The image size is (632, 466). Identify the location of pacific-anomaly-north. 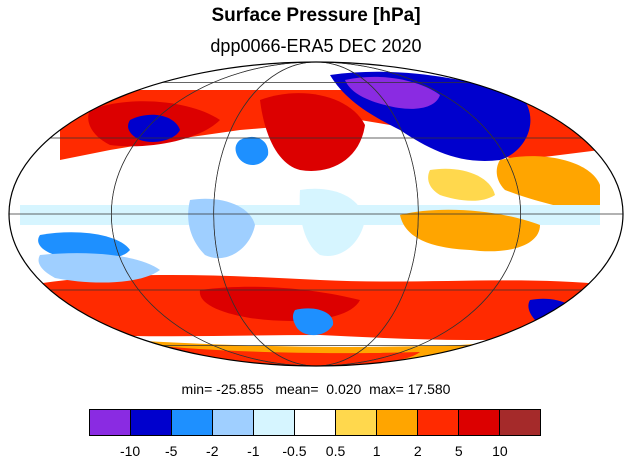
(461, 184).